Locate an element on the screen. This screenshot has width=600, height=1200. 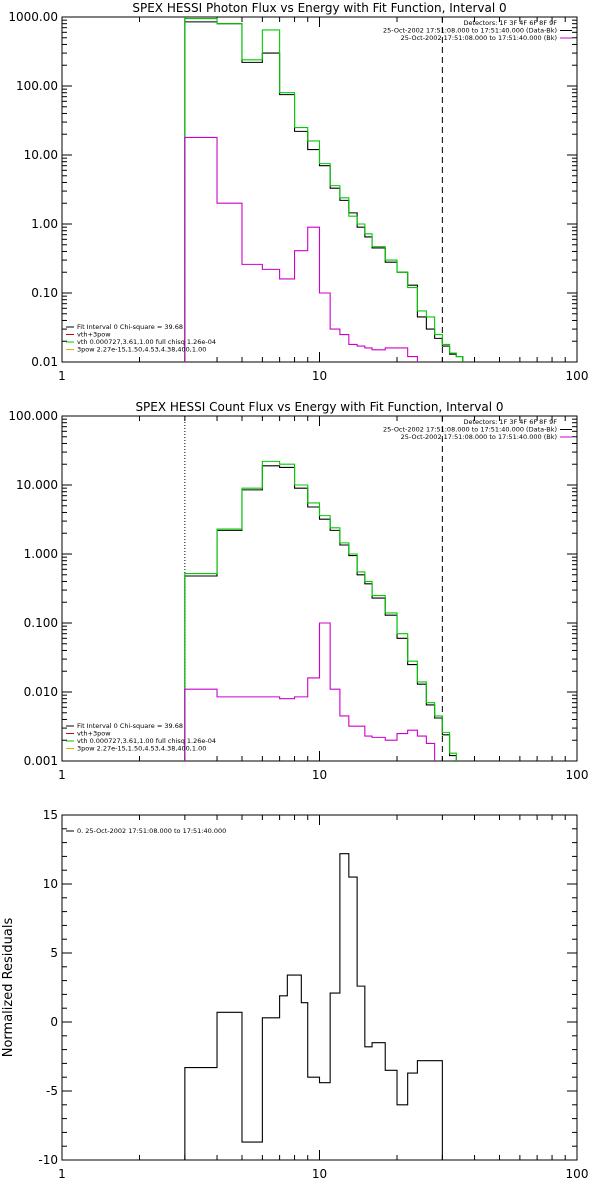
y-tick-label: 0 is located at coordinates (54, 1022).